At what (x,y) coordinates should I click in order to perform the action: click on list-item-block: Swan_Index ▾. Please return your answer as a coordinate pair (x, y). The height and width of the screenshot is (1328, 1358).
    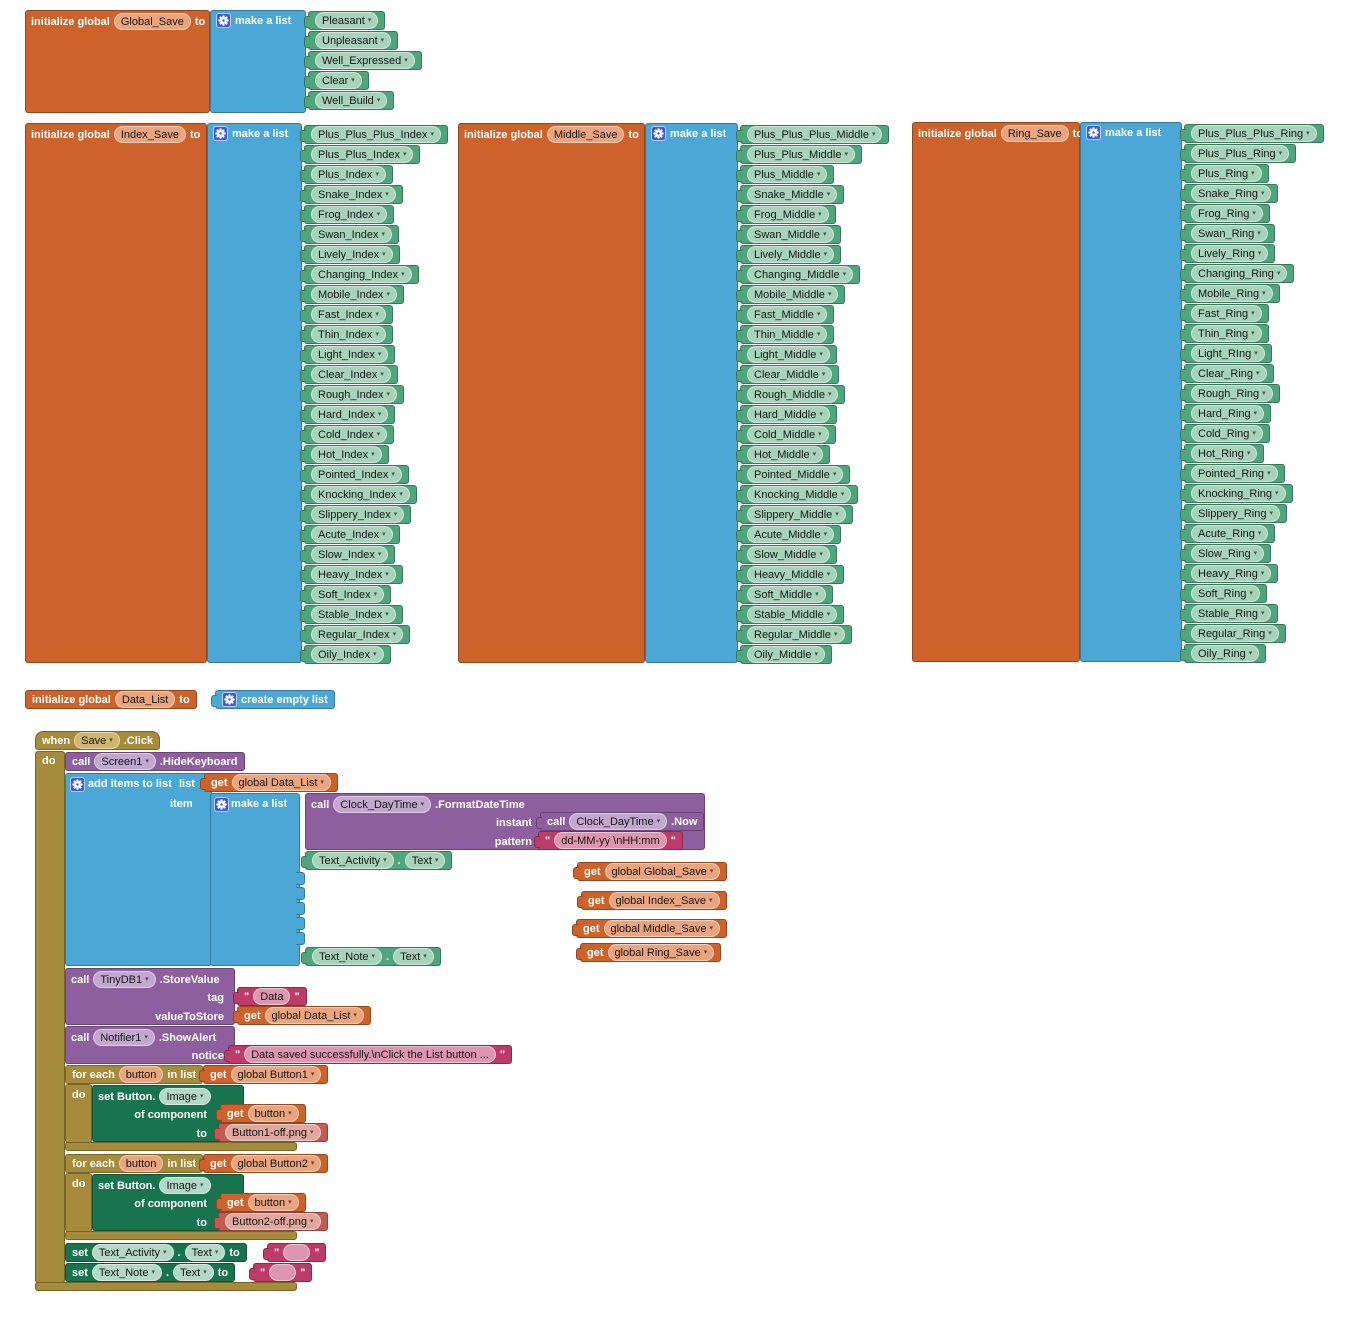
    Looking at the image, I should click on (349, 234).